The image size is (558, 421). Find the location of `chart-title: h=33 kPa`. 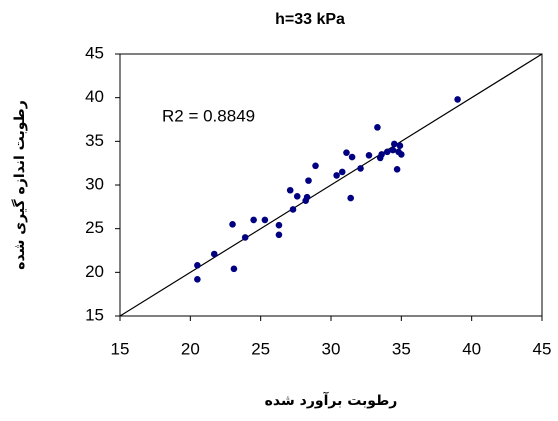

chart-title: h=33 kPa is located at coordinates (310, 19).